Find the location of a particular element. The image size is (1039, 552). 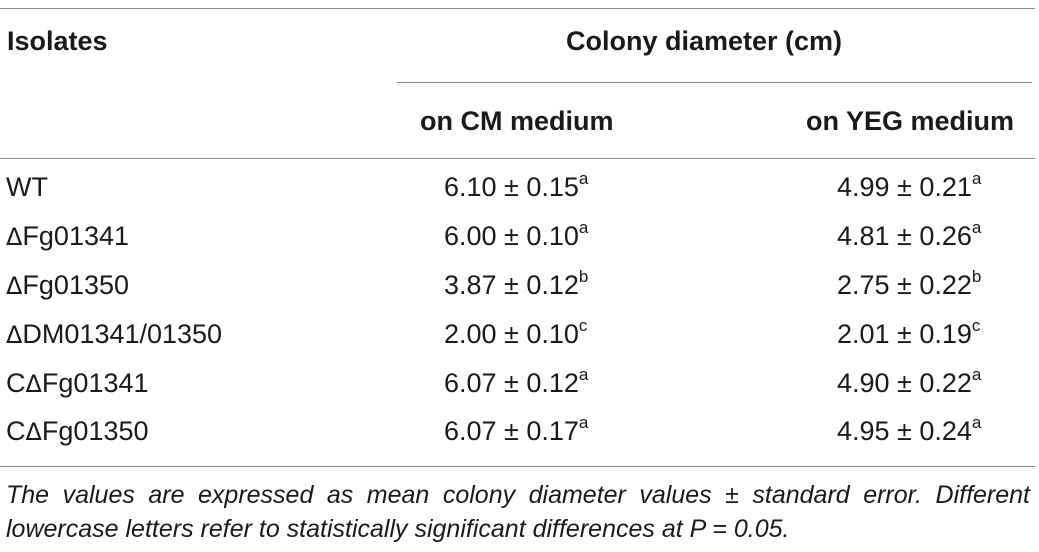

isolate-cell: ΔFg01341 is located at coordinates (68, 236).